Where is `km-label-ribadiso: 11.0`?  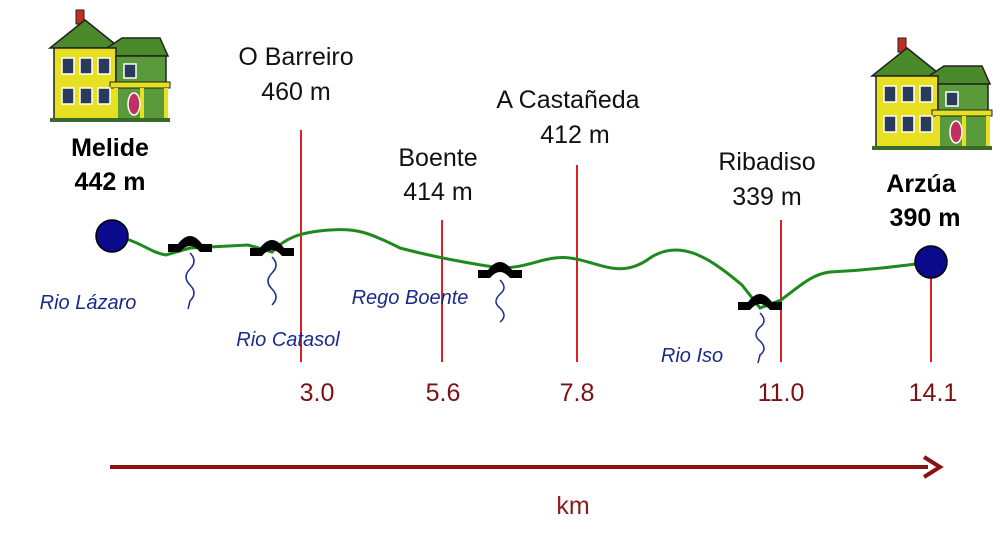 km-label-ribadiso: 11.0 is located at coordinates (781, 393).